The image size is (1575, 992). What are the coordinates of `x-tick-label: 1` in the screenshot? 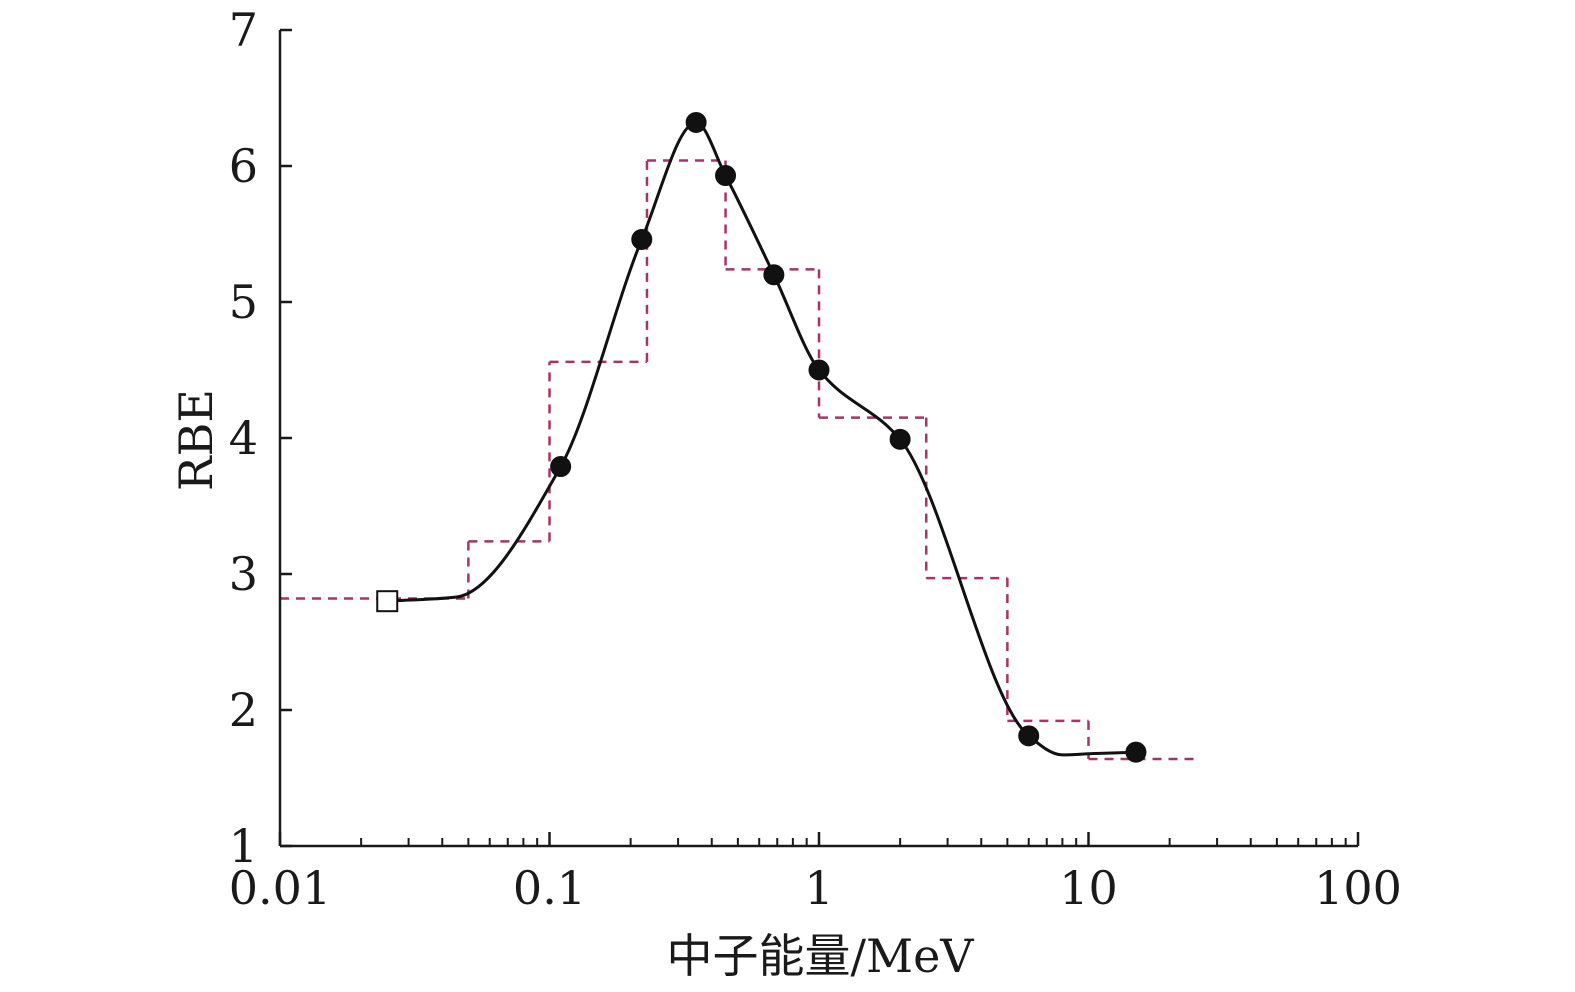 It's located at (818, 888).